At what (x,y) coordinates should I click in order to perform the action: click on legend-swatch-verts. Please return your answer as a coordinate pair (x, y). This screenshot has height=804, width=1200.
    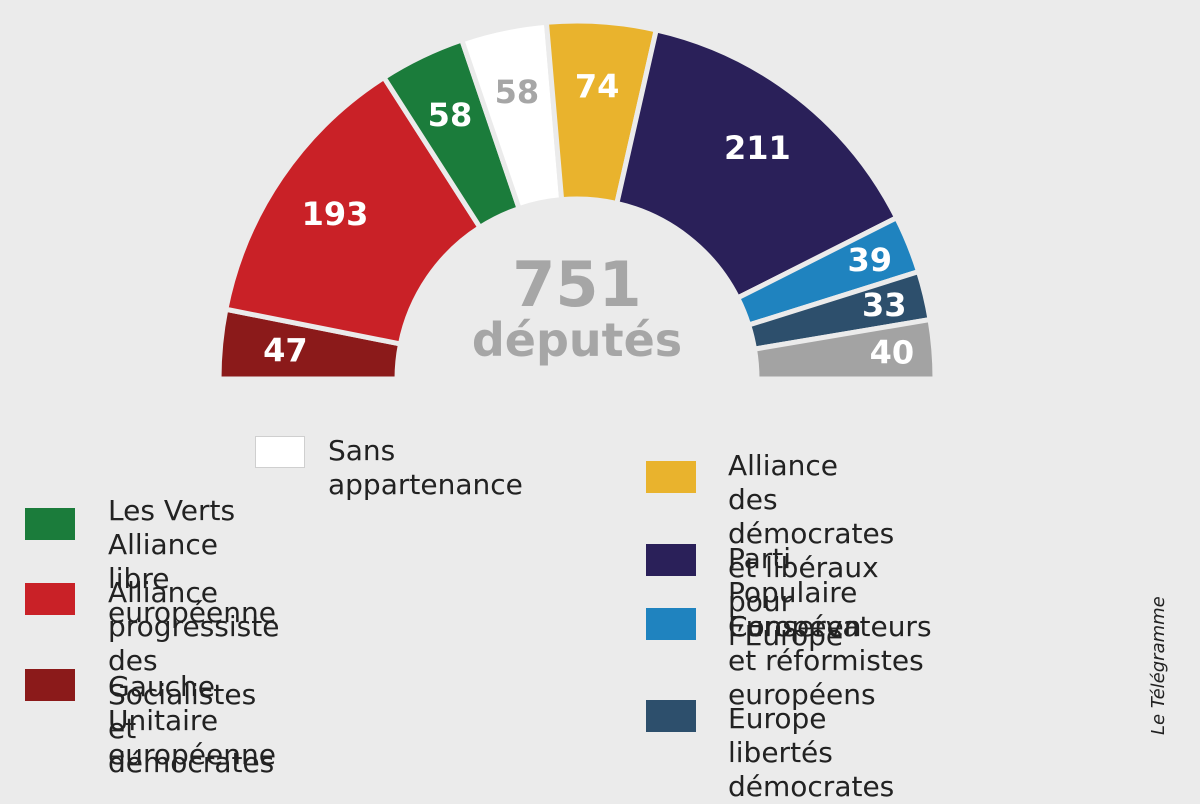
    Looking at the image, I should click on (50, 524).